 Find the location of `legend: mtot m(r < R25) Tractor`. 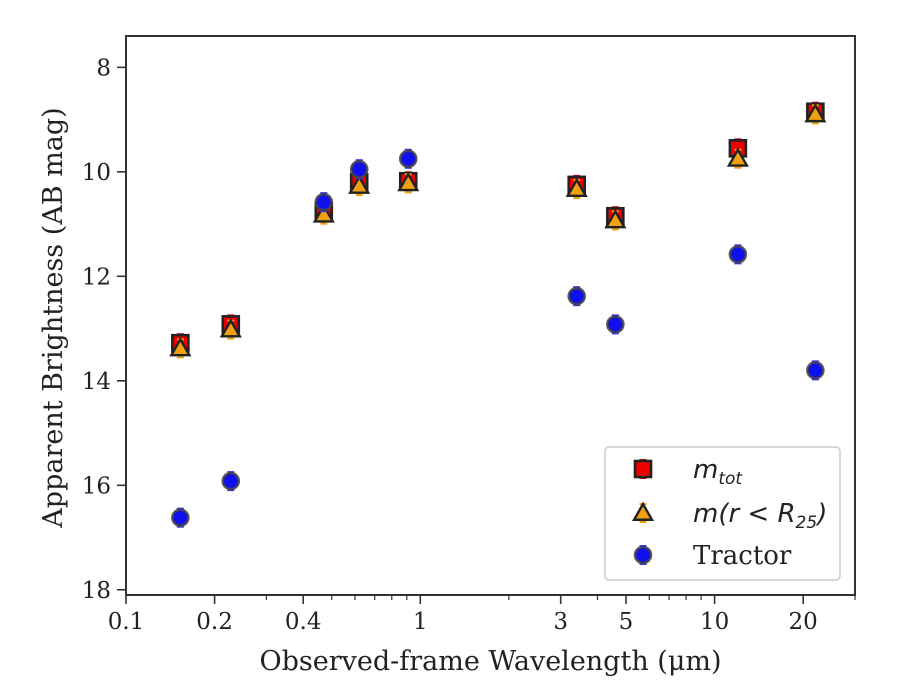

legend: mtot m(r < R25) Tractor is located at coordinates (722, 513).